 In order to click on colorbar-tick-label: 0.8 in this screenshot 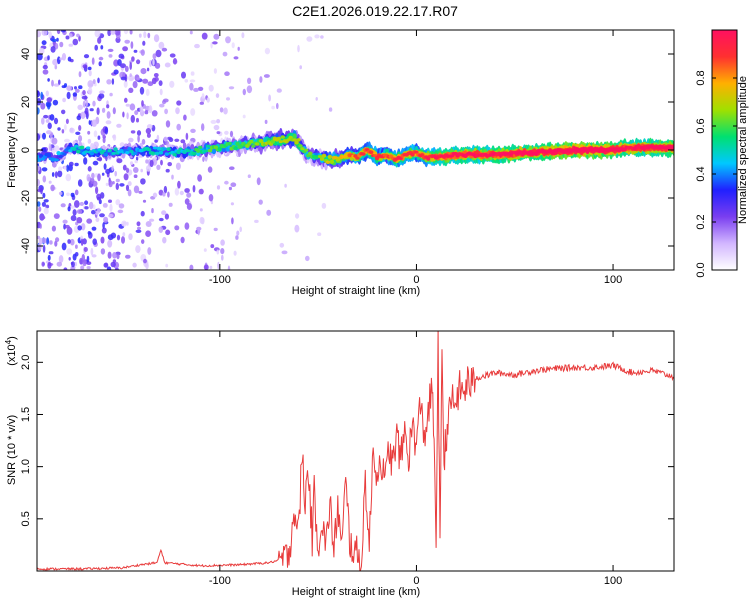, I will do `click(701, 77)`.